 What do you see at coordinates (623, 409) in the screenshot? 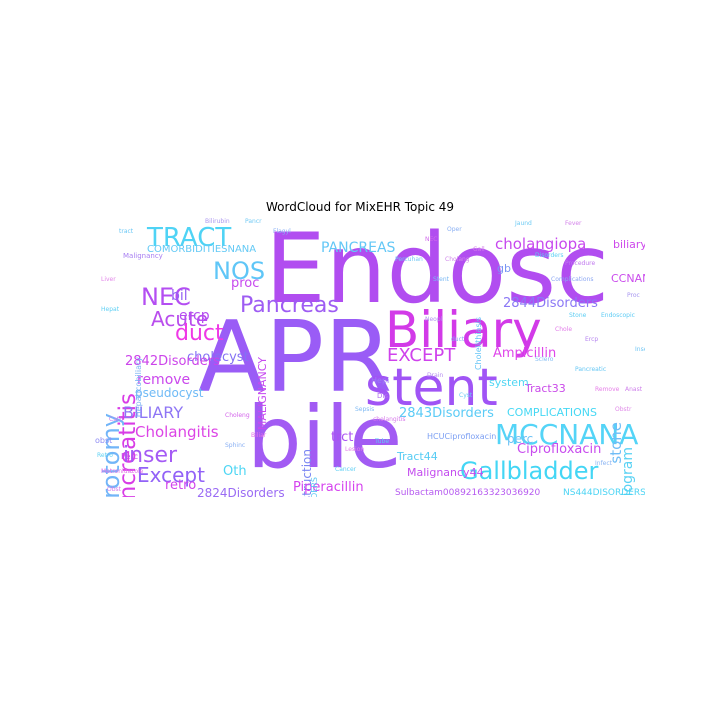
I see `word-cloud-word: Obstr` at bounding box center [623, 409].